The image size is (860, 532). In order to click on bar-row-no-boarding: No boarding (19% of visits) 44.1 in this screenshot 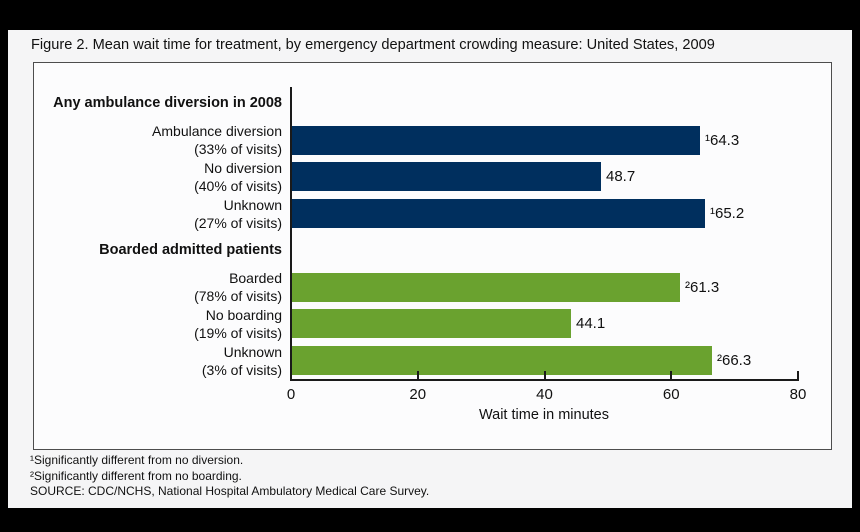, I will do `click(432, 324)`.